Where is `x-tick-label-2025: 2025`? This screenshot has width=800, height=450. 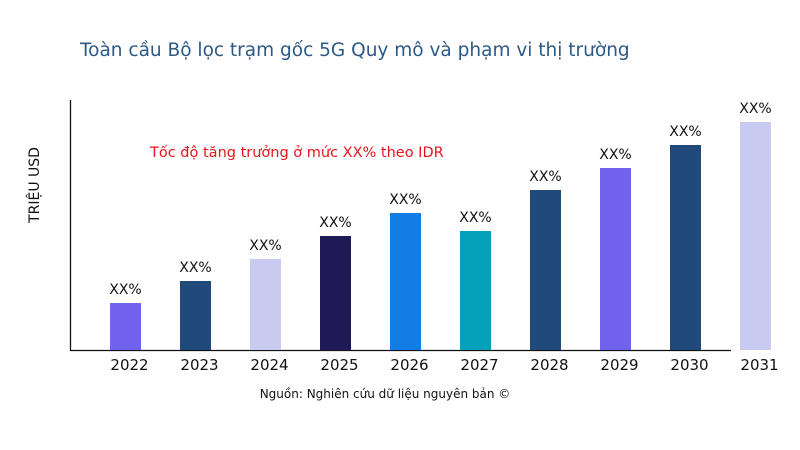
x-tick-label-2025: 2025 is located at coordinates (339, 365).